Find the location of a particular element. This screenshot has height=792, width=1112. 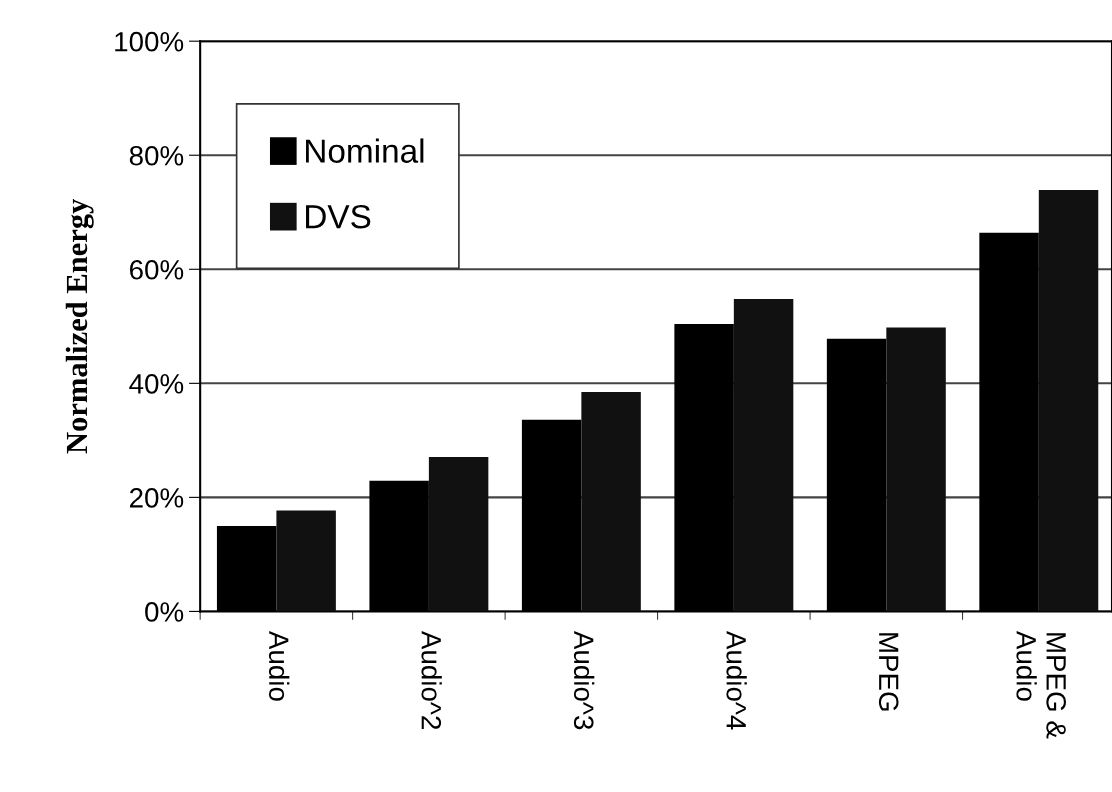

x-tick-label: MPEG is located at coordinates (888, 672).